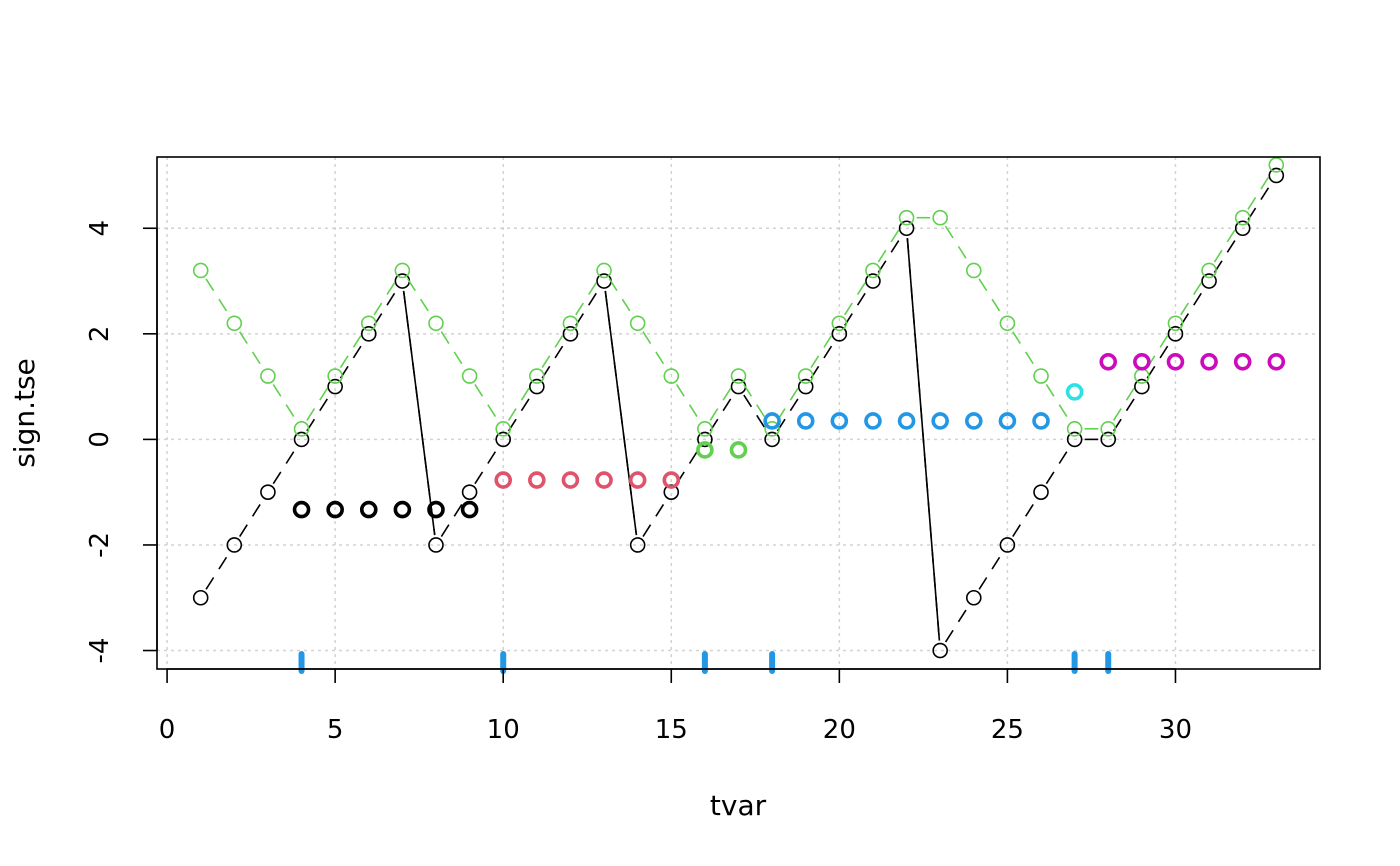 The image size is (1400, 866). I want to click on rug, so click(705, 662).